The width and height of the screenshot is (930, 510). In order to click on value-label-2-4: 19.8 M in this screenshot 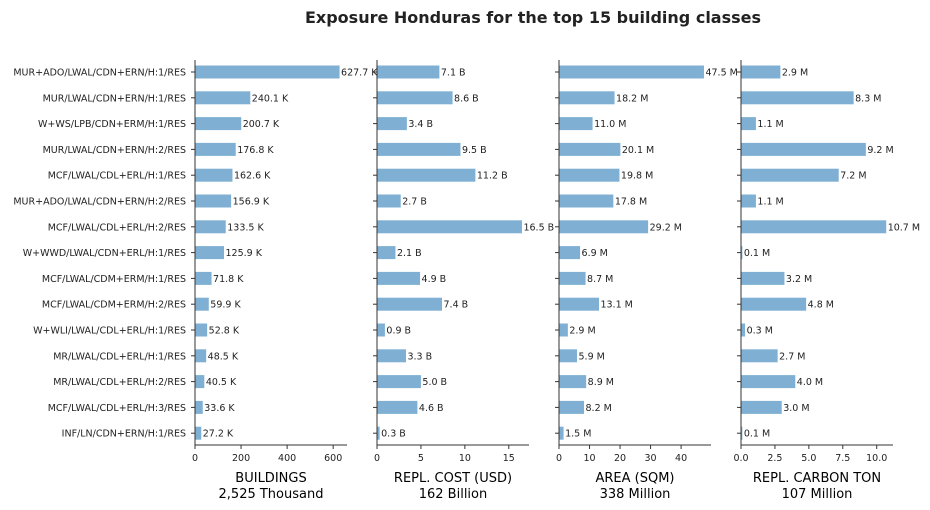, I will do `click(637, 176)`.